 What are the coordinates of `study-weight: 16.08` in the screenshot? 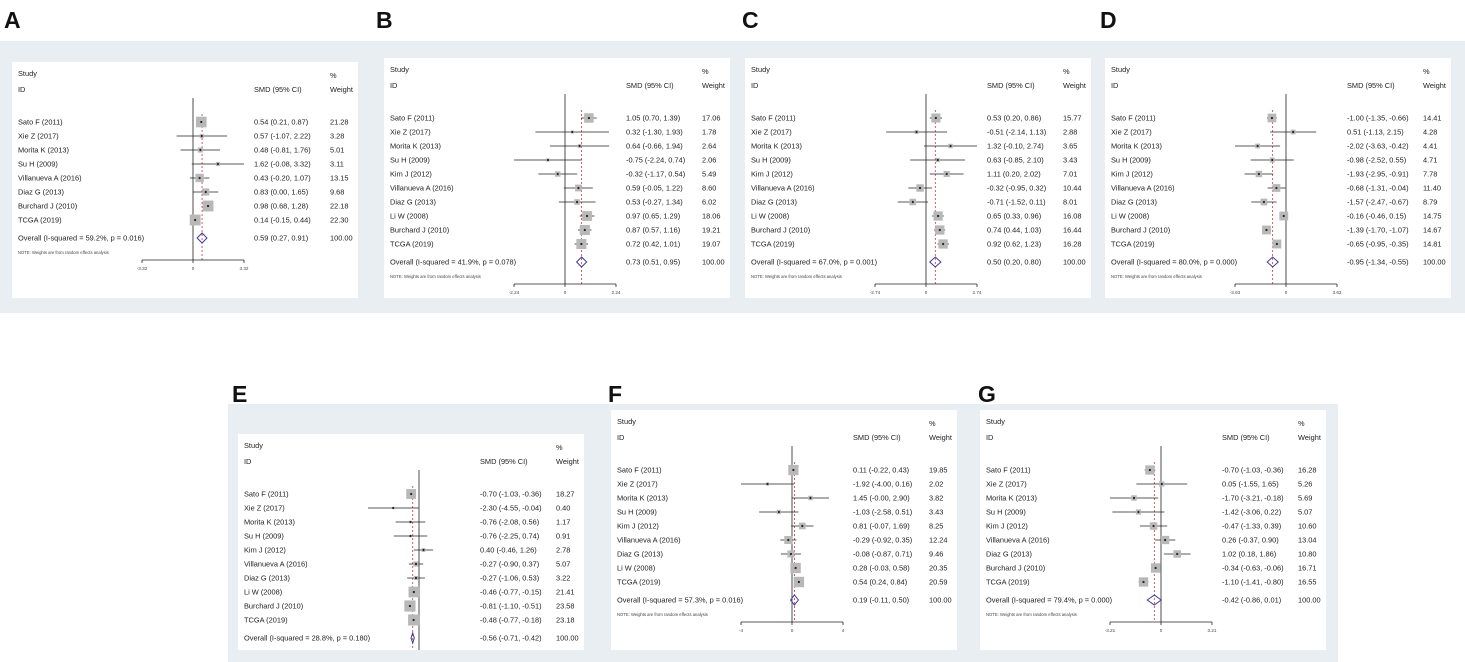 It's located at (1072, 216).